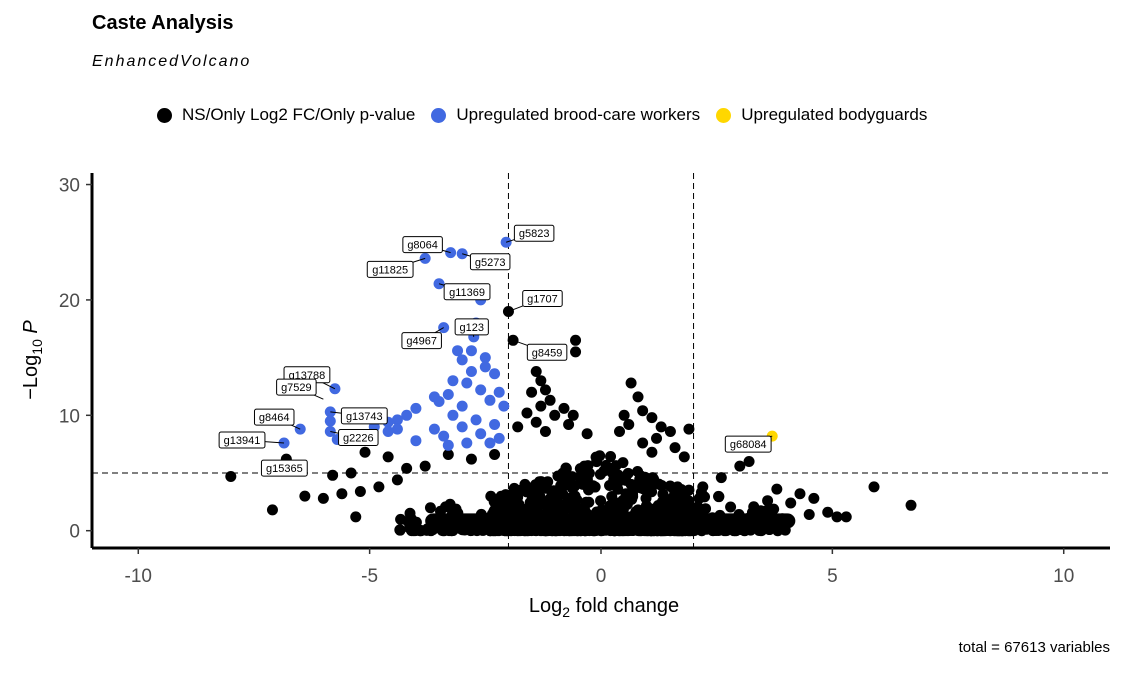 Image resolution: width=1127 pixels, height=673 pixels. What do you see at coordinates (1063, 576) in the screenshot?
I see `x-tick-label: 10` at bounding box center [1063, 576].